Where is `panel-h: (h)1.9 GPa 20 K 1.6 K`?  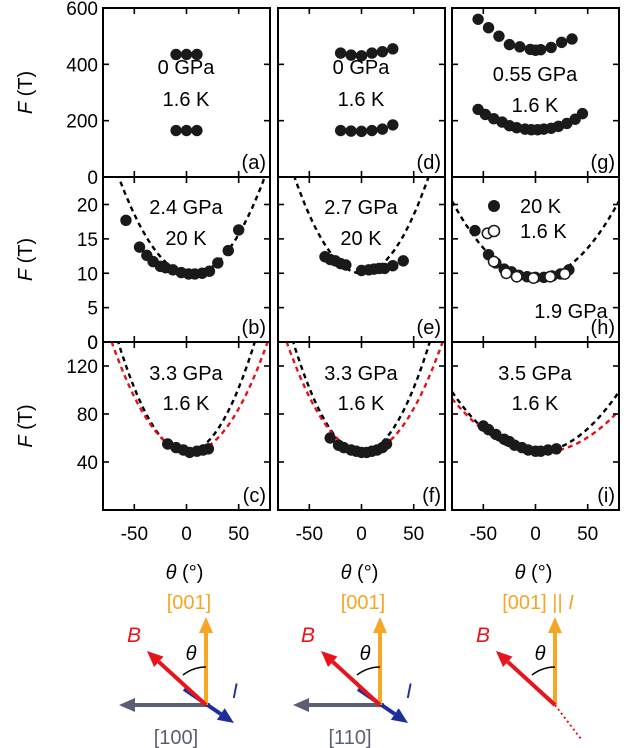
panel-h: (h)1.9 GPa 20 K 1.6 K is located at coordinates (535, 259).